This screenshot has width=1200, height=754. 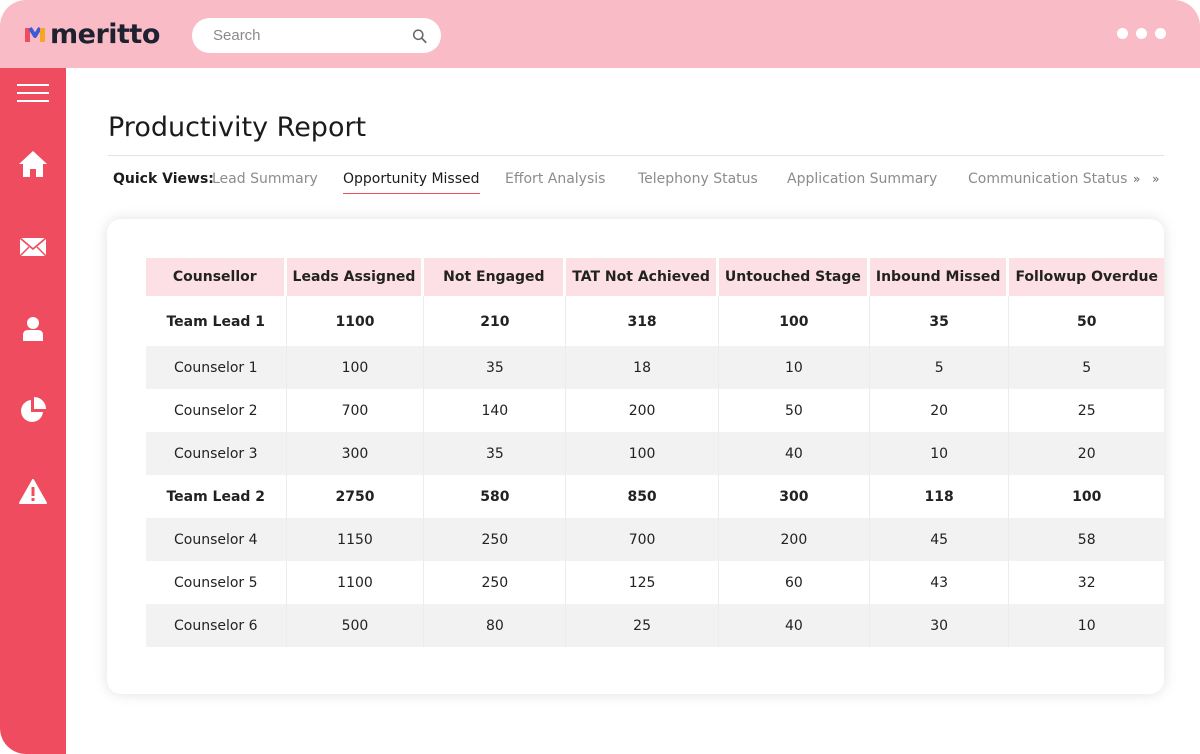 What do you see at coordinates (216, 410) in the screenshot?
I see `table-cell: Counselor 2` at bounding box center [216, 410].